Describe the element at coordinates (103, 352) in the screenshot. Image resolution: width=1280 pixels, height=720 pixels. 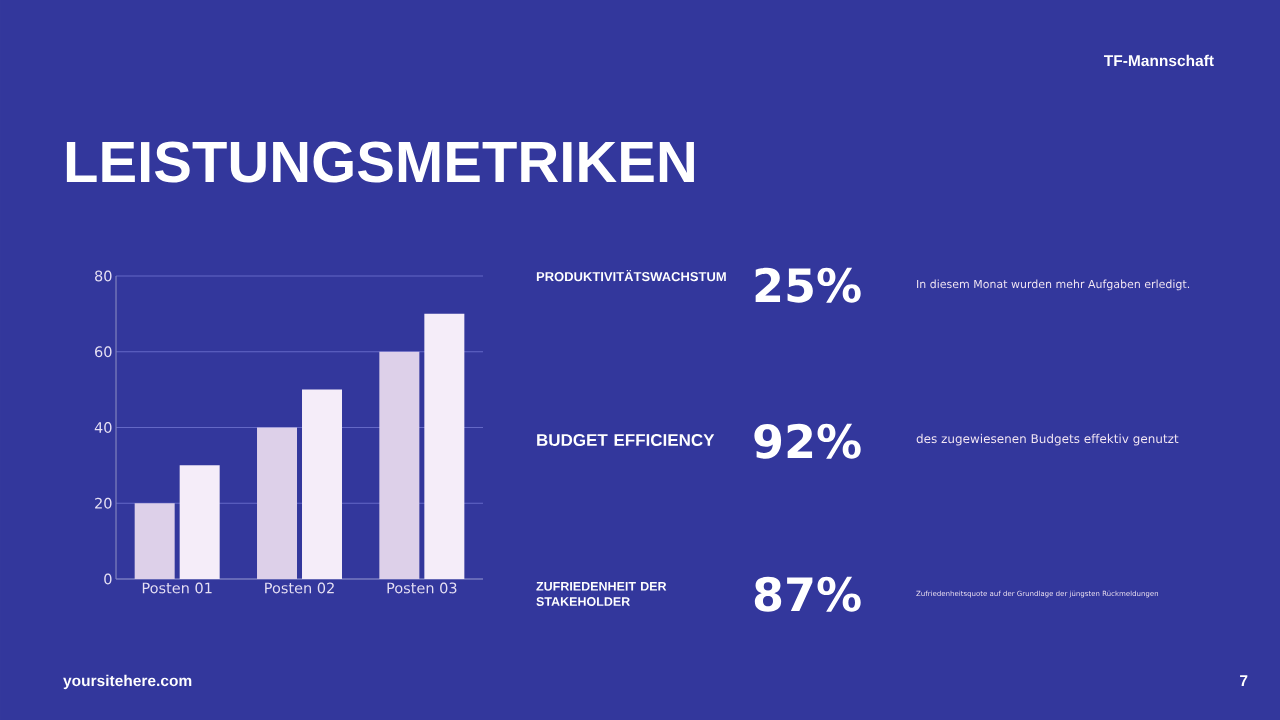
I see `y-tick-label: 60` at that location.